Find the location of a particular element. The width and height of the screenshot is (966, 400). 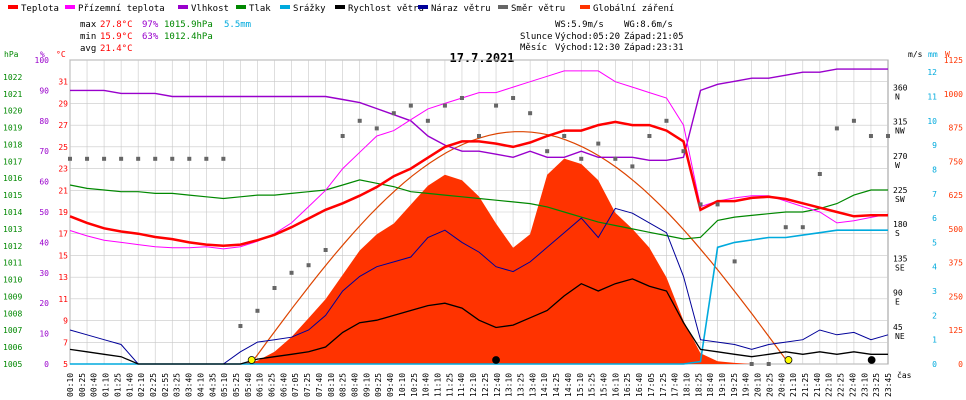

time-tick: 13:25 is located at coordinates (521, 385).